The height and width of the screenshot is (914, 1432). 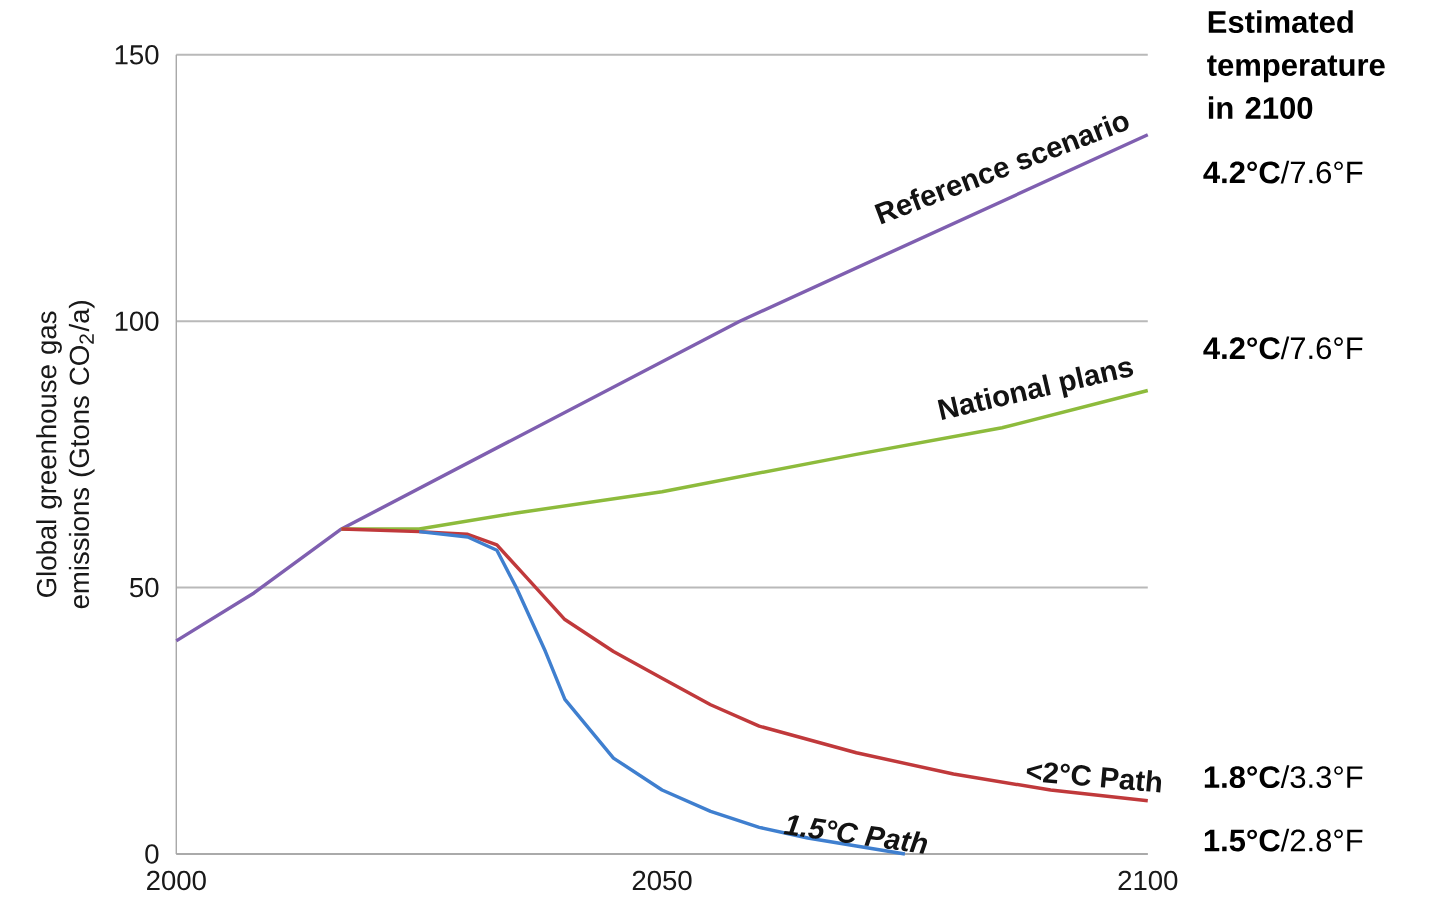 I want to click on text: Estimated temperature in 2100, so click(x=1296, y=65).